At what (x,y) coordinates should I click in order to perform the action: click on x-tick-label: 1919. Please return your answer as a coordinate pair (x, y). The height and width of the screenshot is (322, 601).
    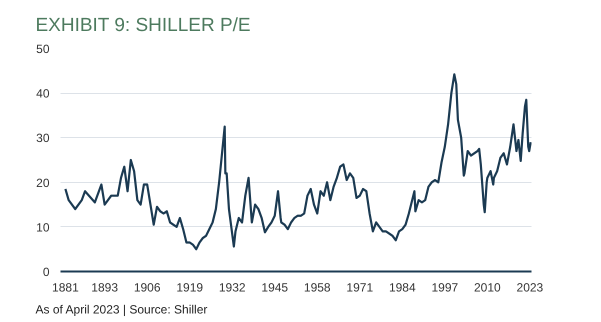
    Looking at the image, I should click on (190, 287).